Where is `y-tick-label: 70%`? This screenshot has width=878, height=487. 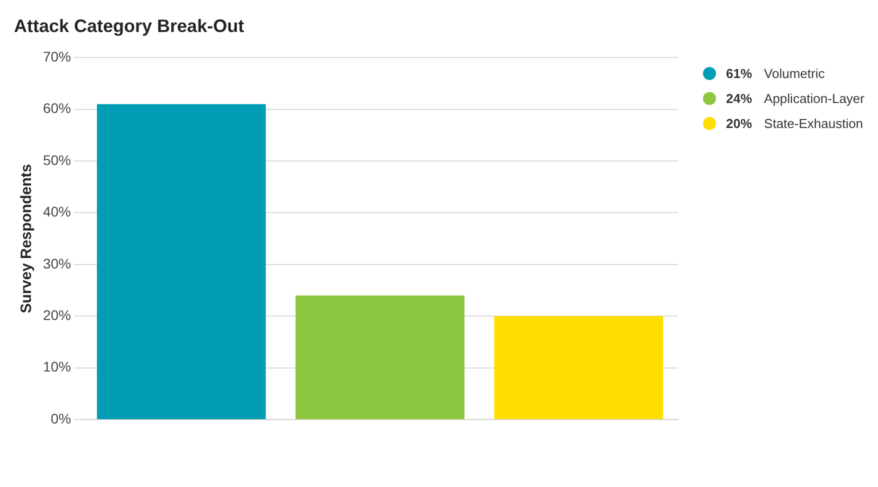
y-tick-label: 70% is located at coordinates (57, 56).